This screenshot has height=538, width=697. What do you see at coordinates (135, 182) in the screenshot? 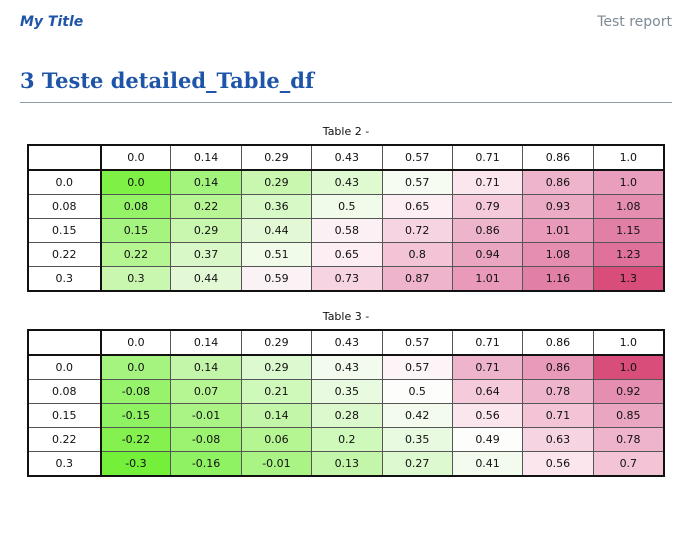
I see `table-cell: 0.0` at bounding box center [135, 182].